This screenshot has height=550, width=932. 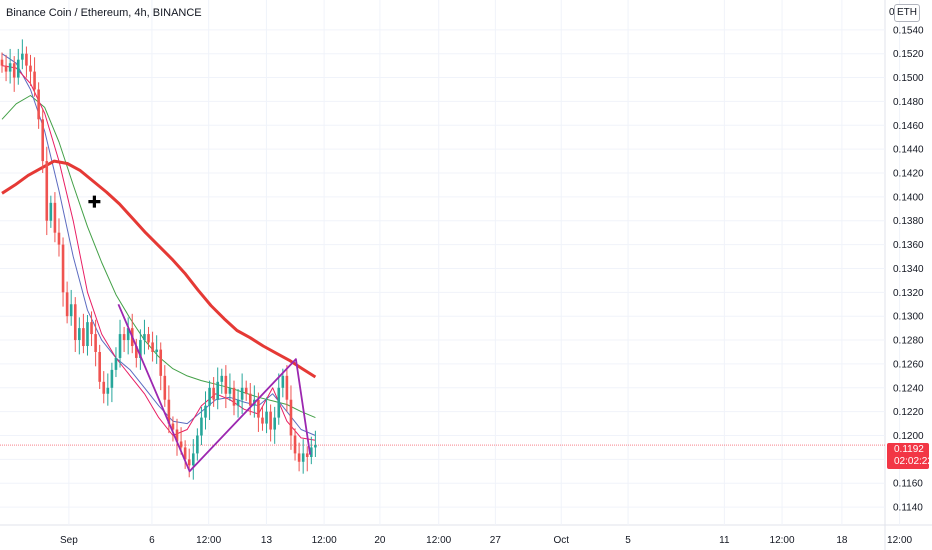 What do you see at coordinates (908, 508) in the screenshot?
I see `price-tick-label: 0.1140` at bounding box center [908, 508].